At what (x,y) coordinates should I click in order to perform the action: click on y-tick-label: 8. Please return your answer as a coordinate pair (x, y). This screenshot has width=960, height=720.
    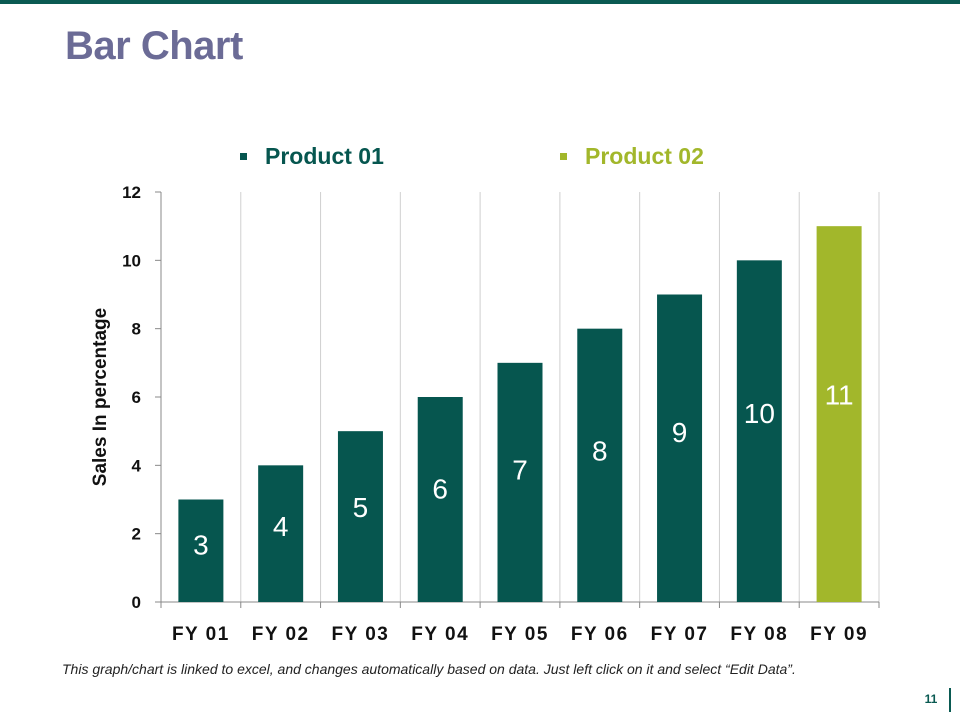
    Looking at the image, I should click on (136, 329).